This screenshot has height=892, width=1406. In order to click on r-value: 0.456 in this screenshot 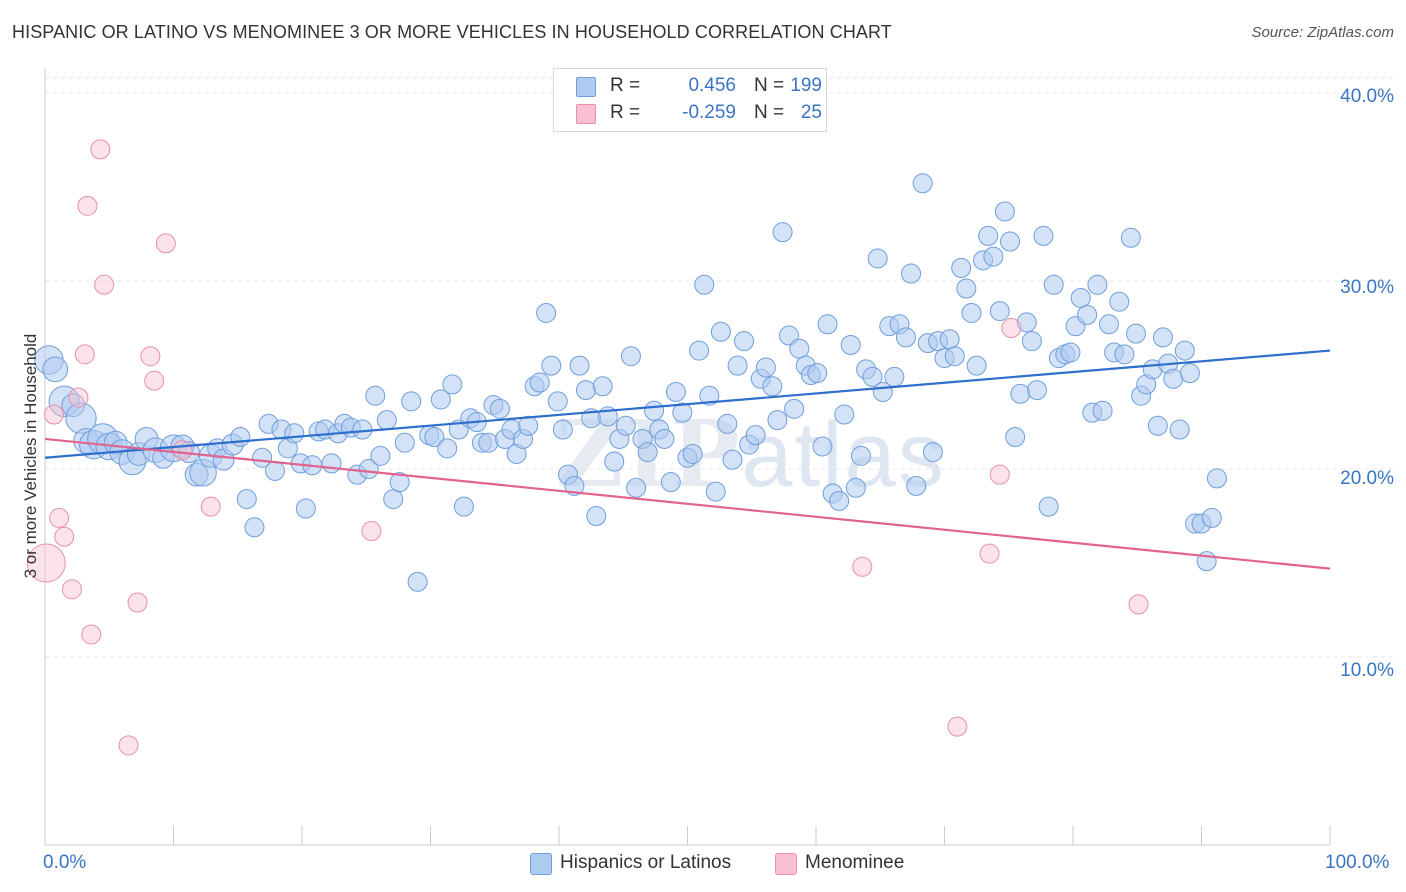, I will do `click(712, 85)`.